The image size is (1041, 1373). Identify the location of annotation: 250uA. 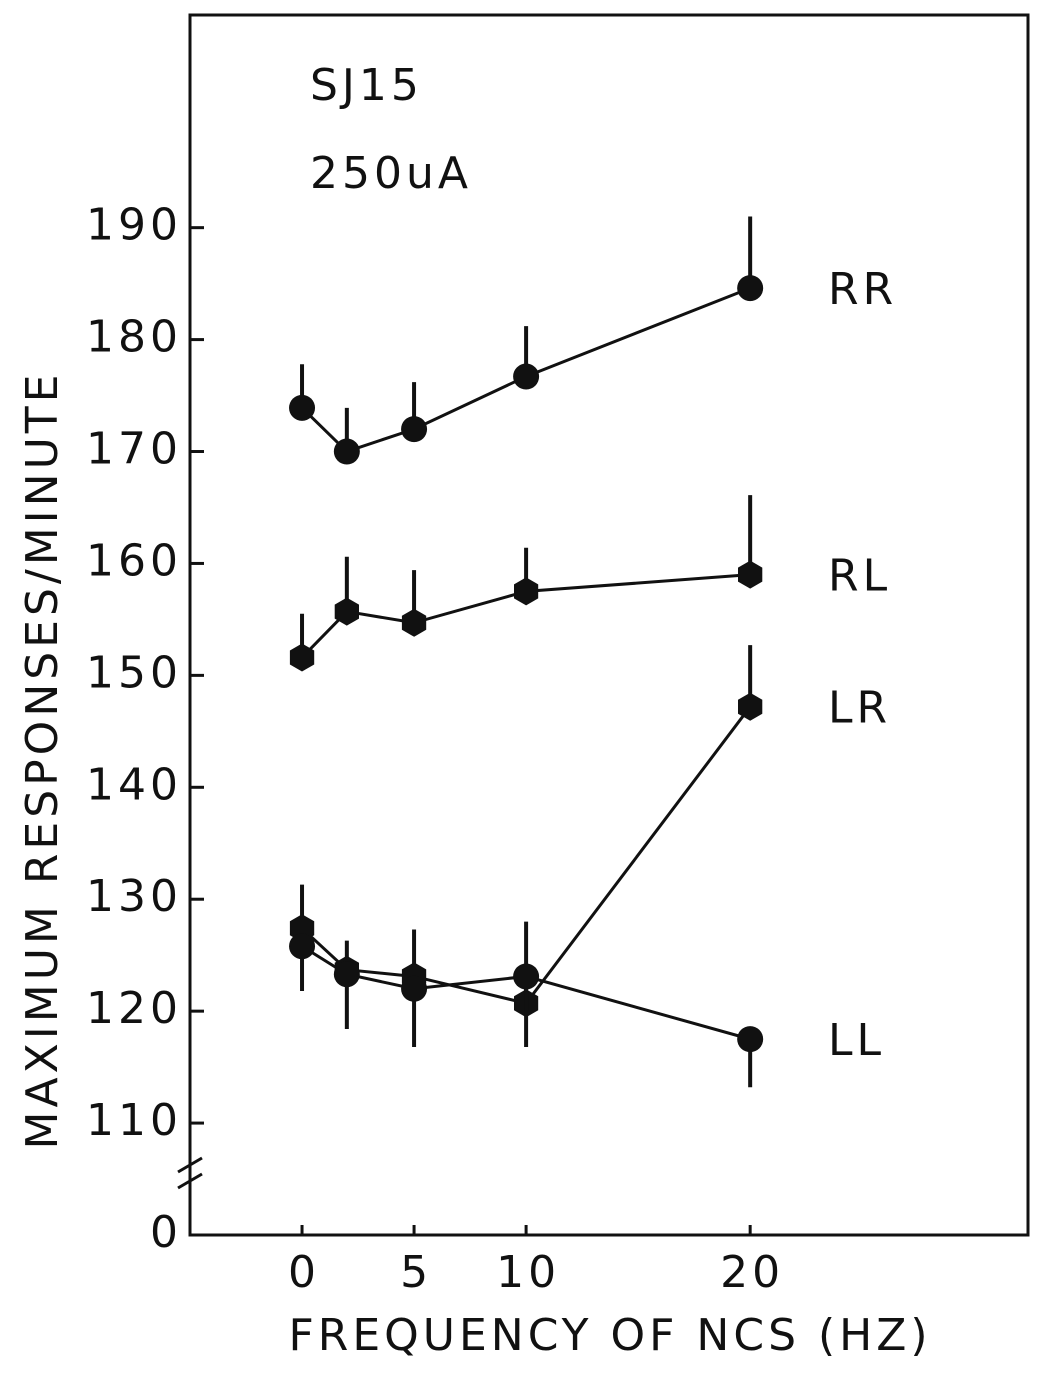
(391, 173).